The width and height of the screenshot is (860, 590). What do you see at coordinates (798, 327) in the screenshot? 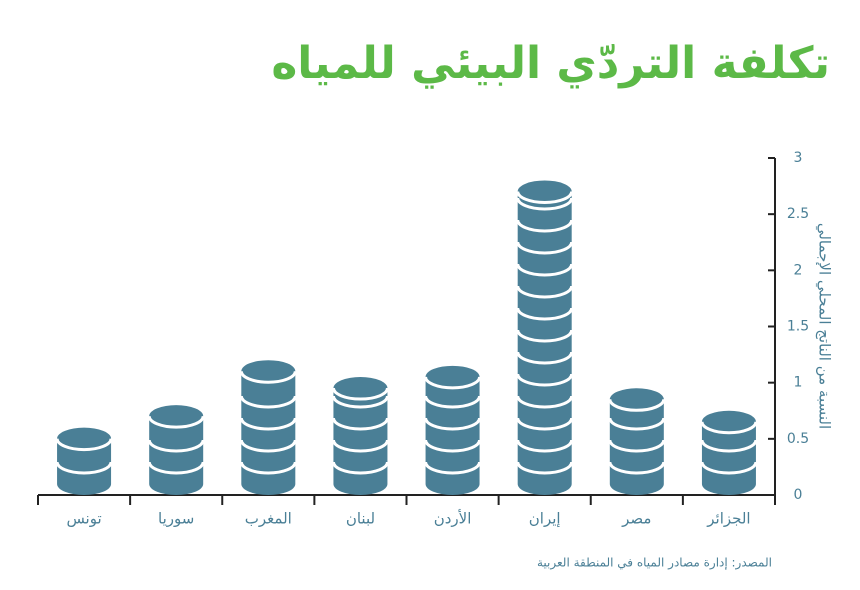
I see `y-tick-label: 1.5` at bounding box center [798, 327].